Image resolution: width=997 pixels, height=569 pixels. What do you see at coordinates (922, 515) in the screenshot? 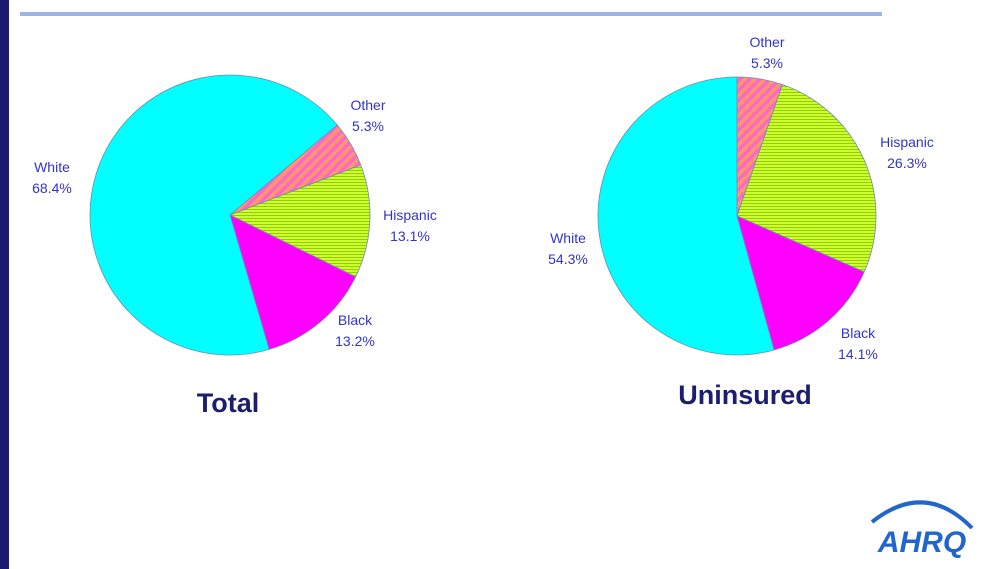
I see `logo-arc` at bounding box center [922, 515].